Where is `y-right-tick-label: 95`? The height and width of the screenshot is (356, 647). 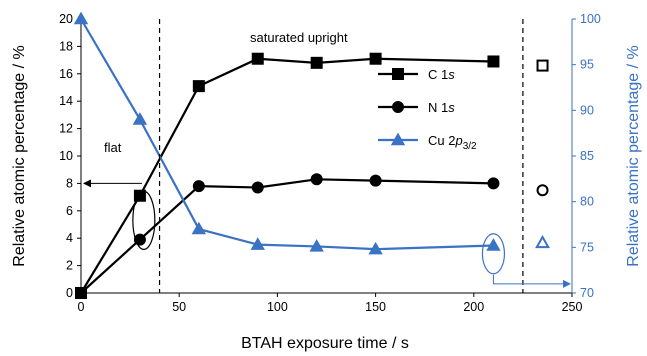 y-right-tick-label: 95 is located at coordinates (587, 65).